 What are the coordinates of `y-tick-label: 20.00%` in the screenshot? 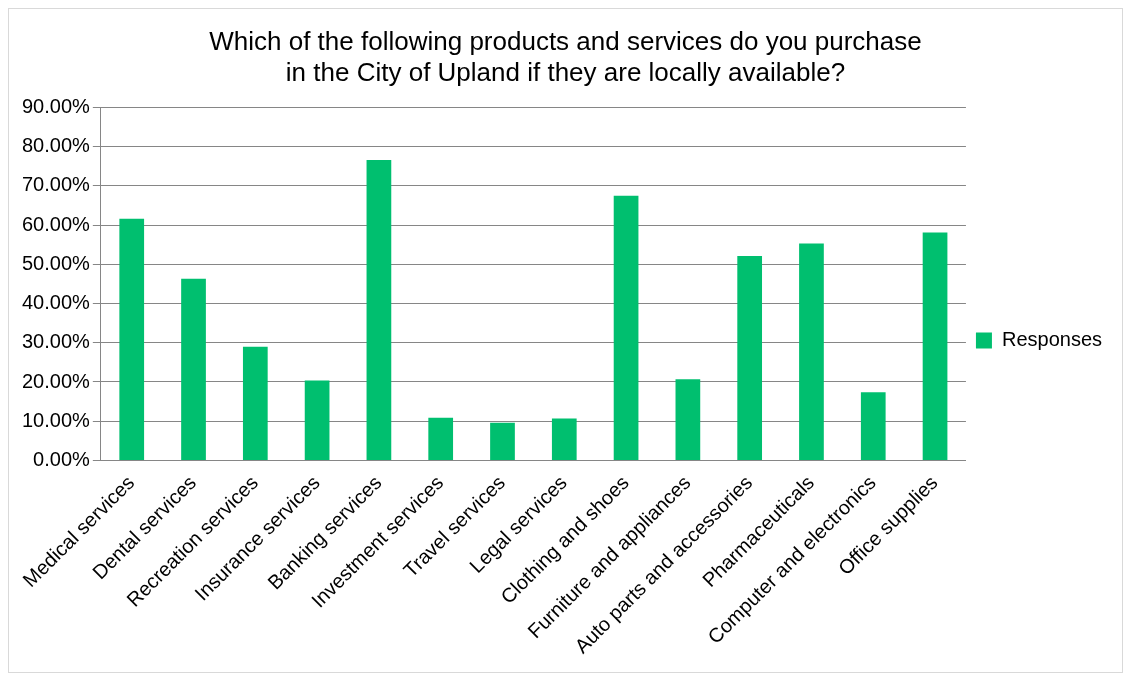 It's located at (56, 380).